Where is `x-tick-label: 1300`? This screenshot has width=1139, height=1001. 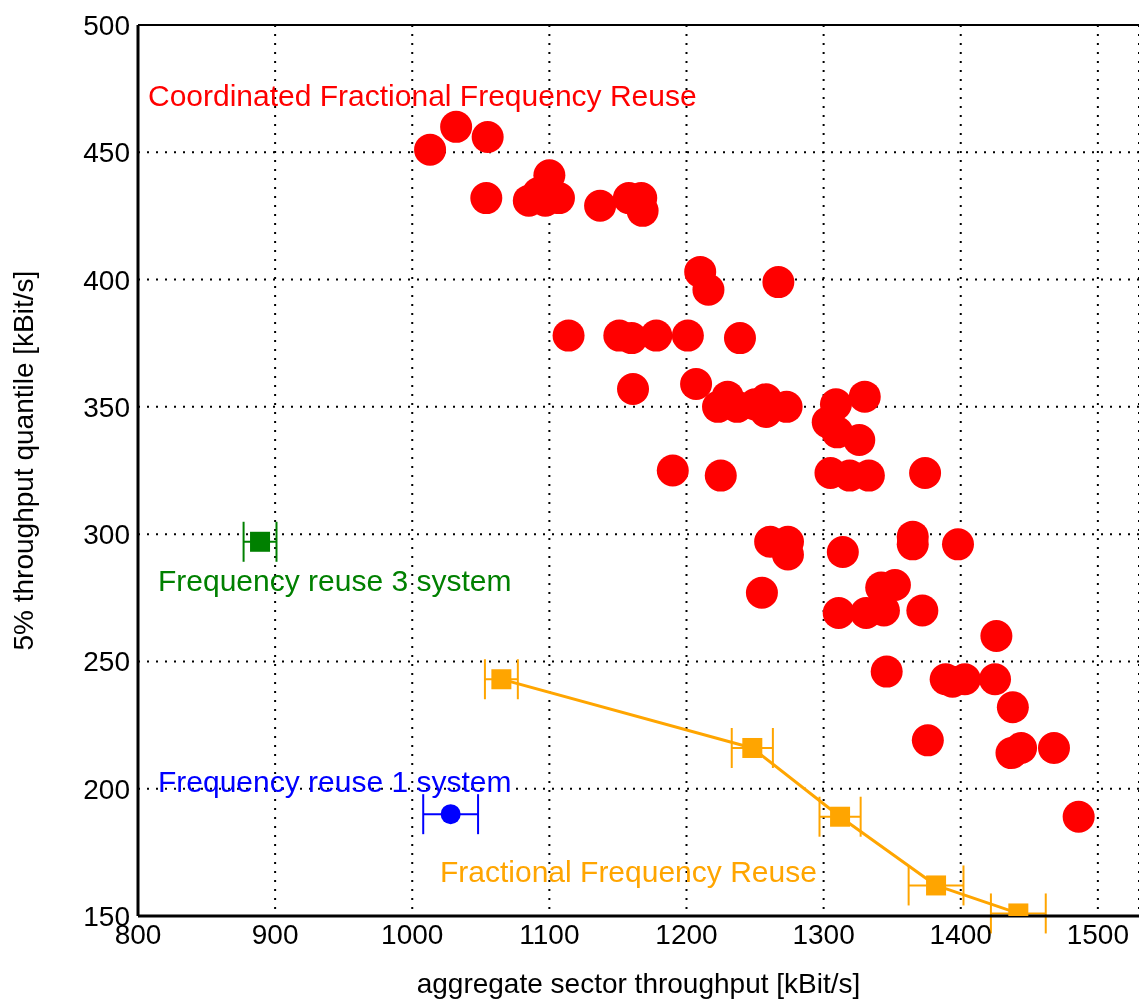
x-tick-label: 1300 is located at coordinates (823, 934).